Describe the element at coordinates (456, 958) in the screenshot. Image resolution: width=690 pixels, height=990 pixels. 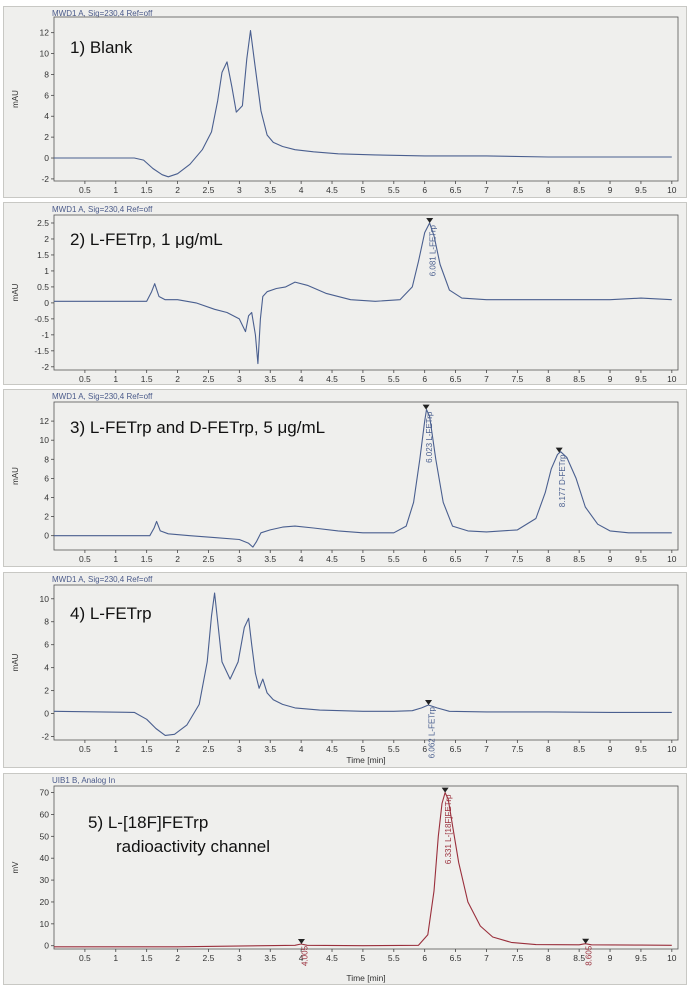
I see `chart-5-xtick-label: 6.5` at that location.